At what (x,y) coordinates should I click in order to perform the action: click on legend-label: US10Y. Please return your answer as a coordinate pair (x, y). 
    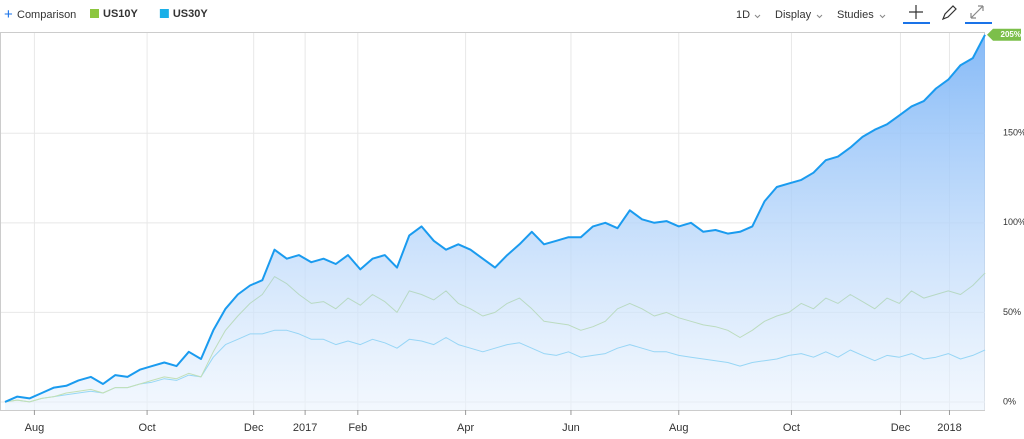
    Looking at the image, I should click on (121, 14).